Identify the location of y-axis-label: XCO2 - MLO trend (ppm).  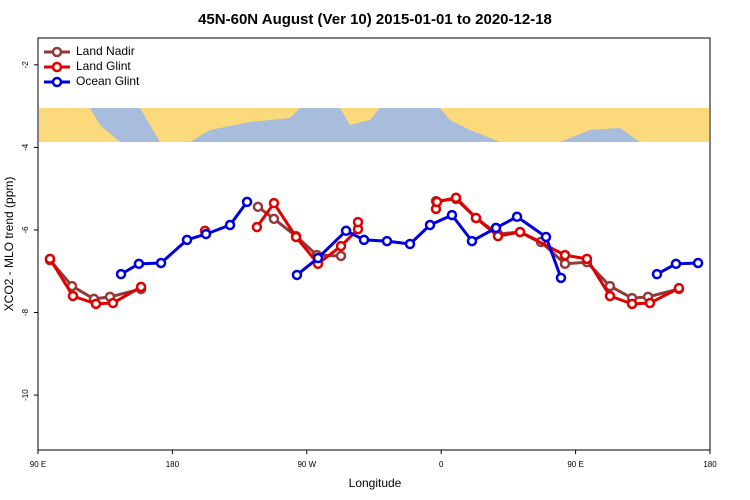
(9, 244).